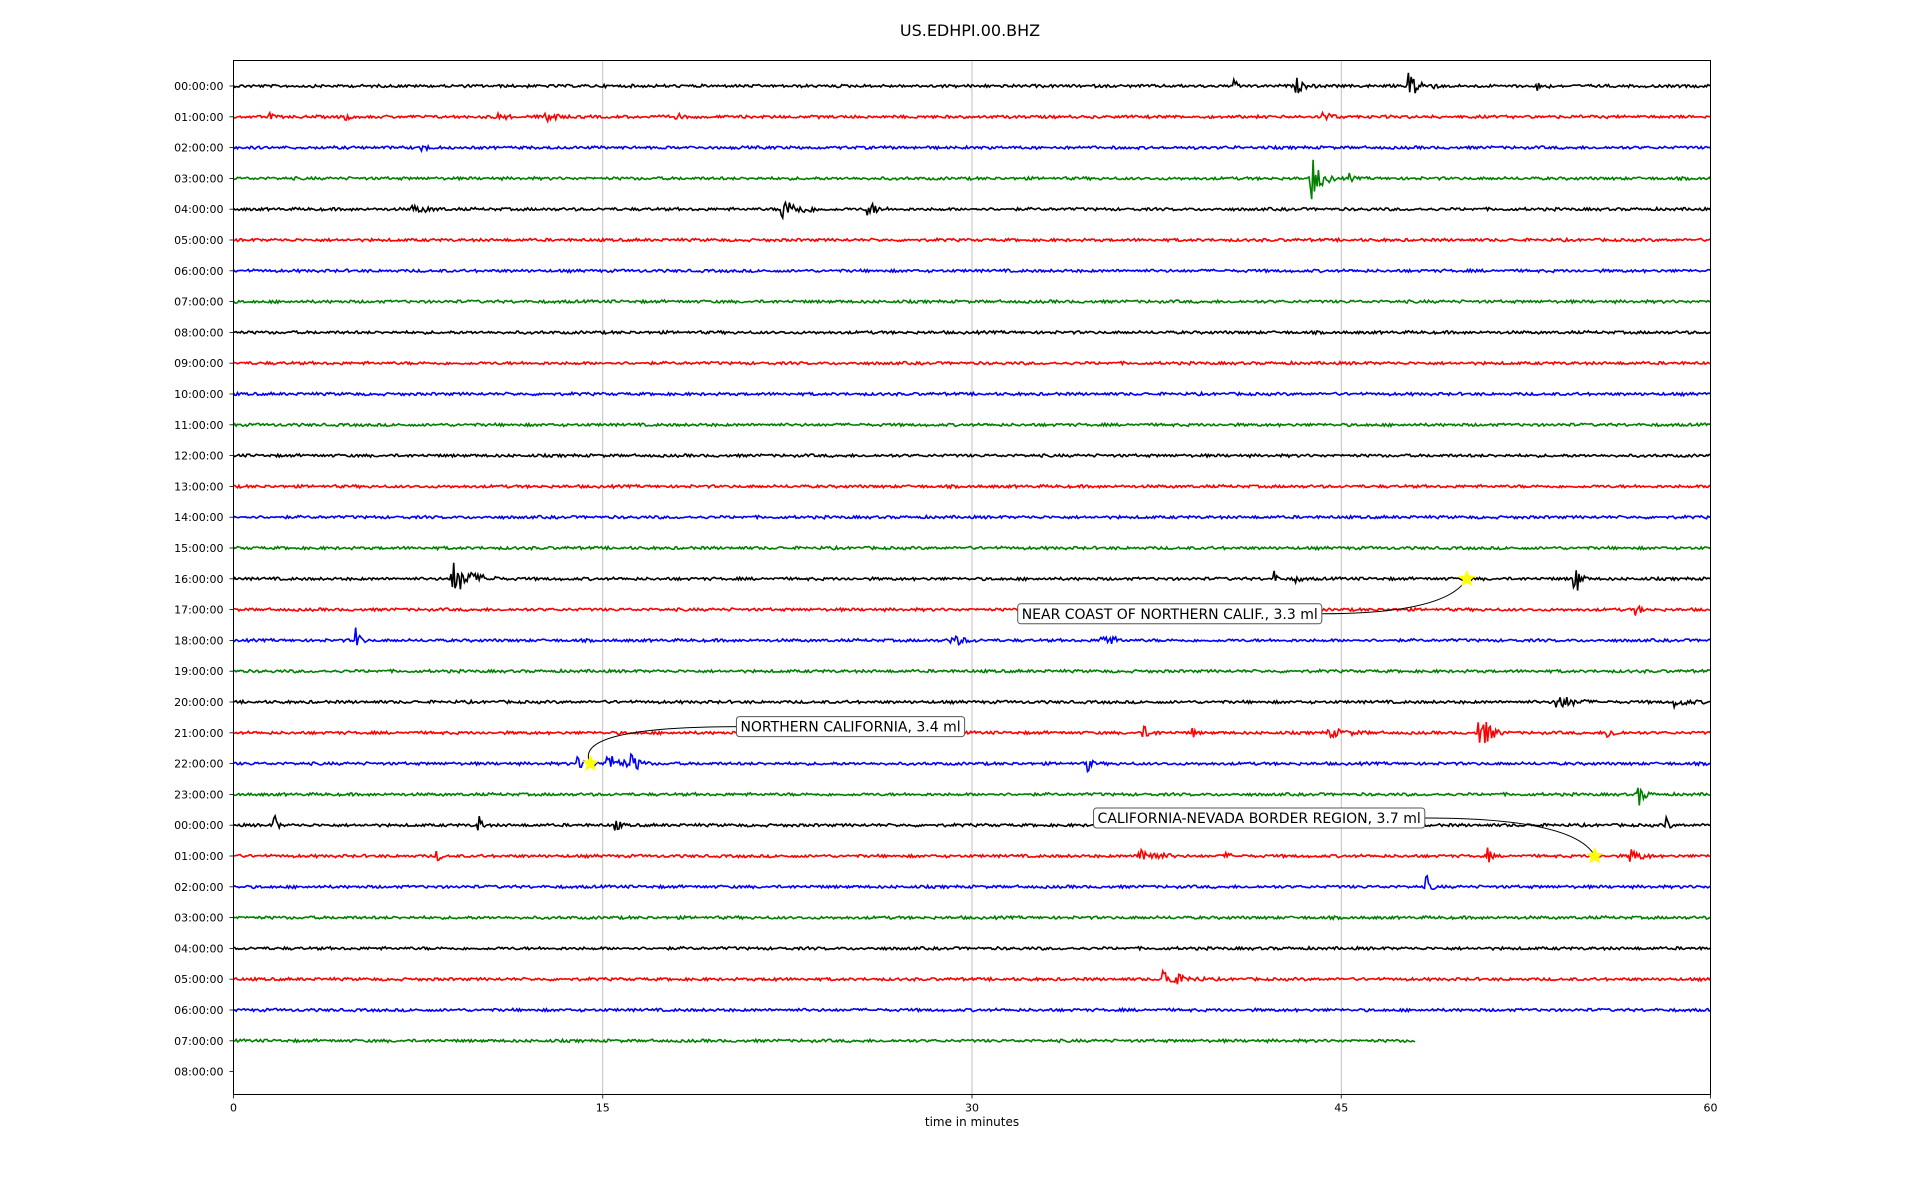 The width and height of the screenshot is (1920, 1200). I want to click on x-tick-label-60: 60, so click(1711, 1108).